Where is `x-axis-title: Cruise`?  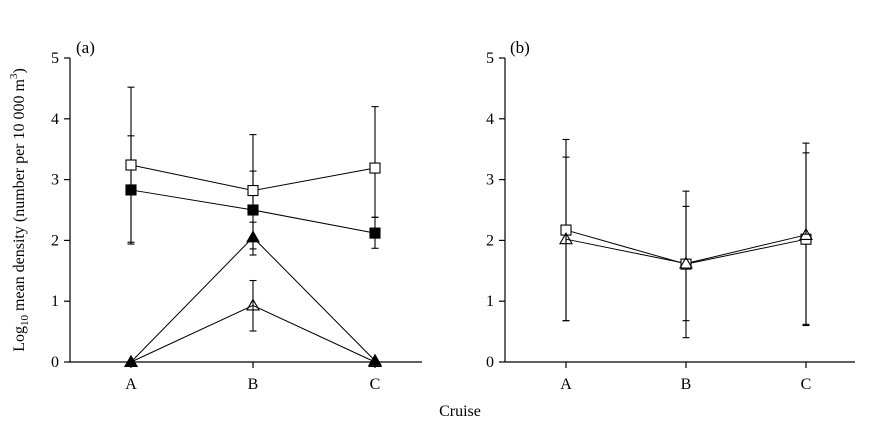 x-axis-title: Cruise is located at coordinates (460, 411).